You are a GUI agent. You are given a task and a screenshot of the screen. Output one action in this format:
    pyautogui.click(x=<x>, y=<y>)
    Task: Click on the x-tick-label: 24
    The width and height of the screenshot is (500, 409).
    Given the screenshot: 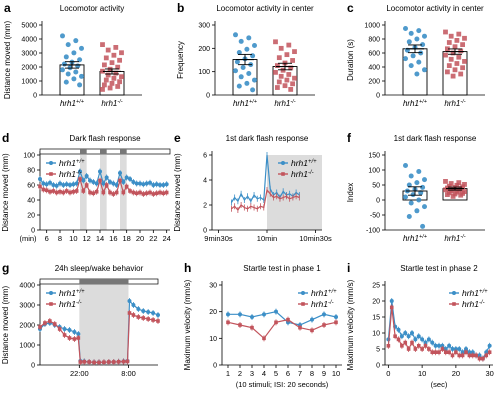 What is the action you would take?
    pyautogui.click(x=166, y=238)
    